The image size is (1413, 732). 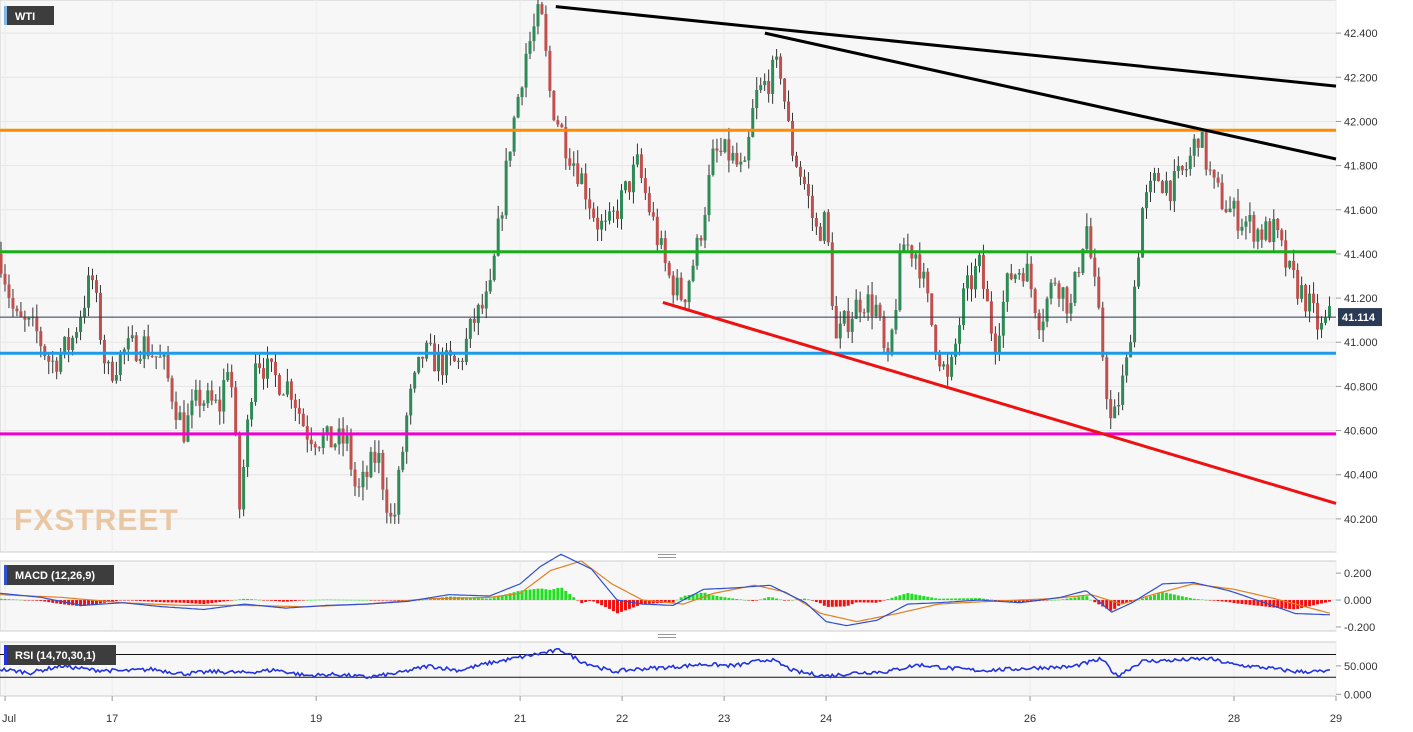 I want to click on x-axis-tick-label: 19, so click(x=316, y=719).